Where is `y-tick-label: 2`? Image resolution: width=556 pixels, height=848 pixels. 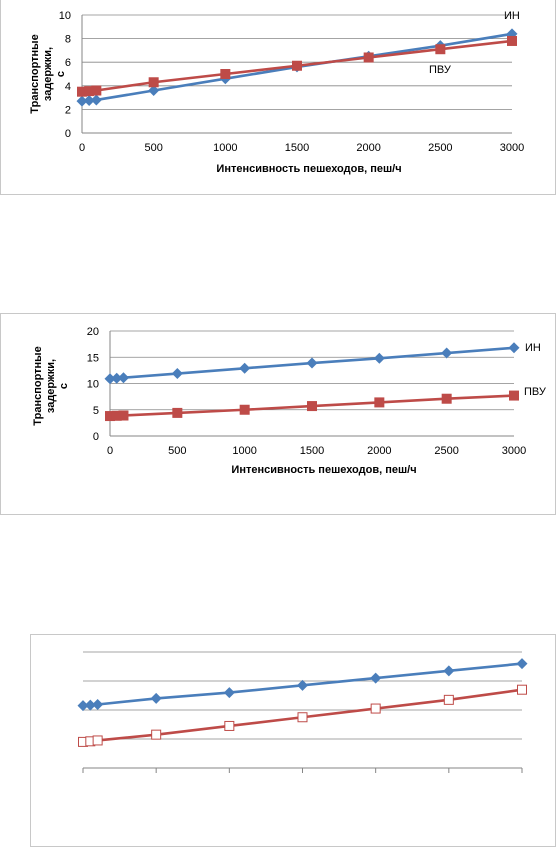 y-tick-label: 2 is located at coordinates (68, 110).